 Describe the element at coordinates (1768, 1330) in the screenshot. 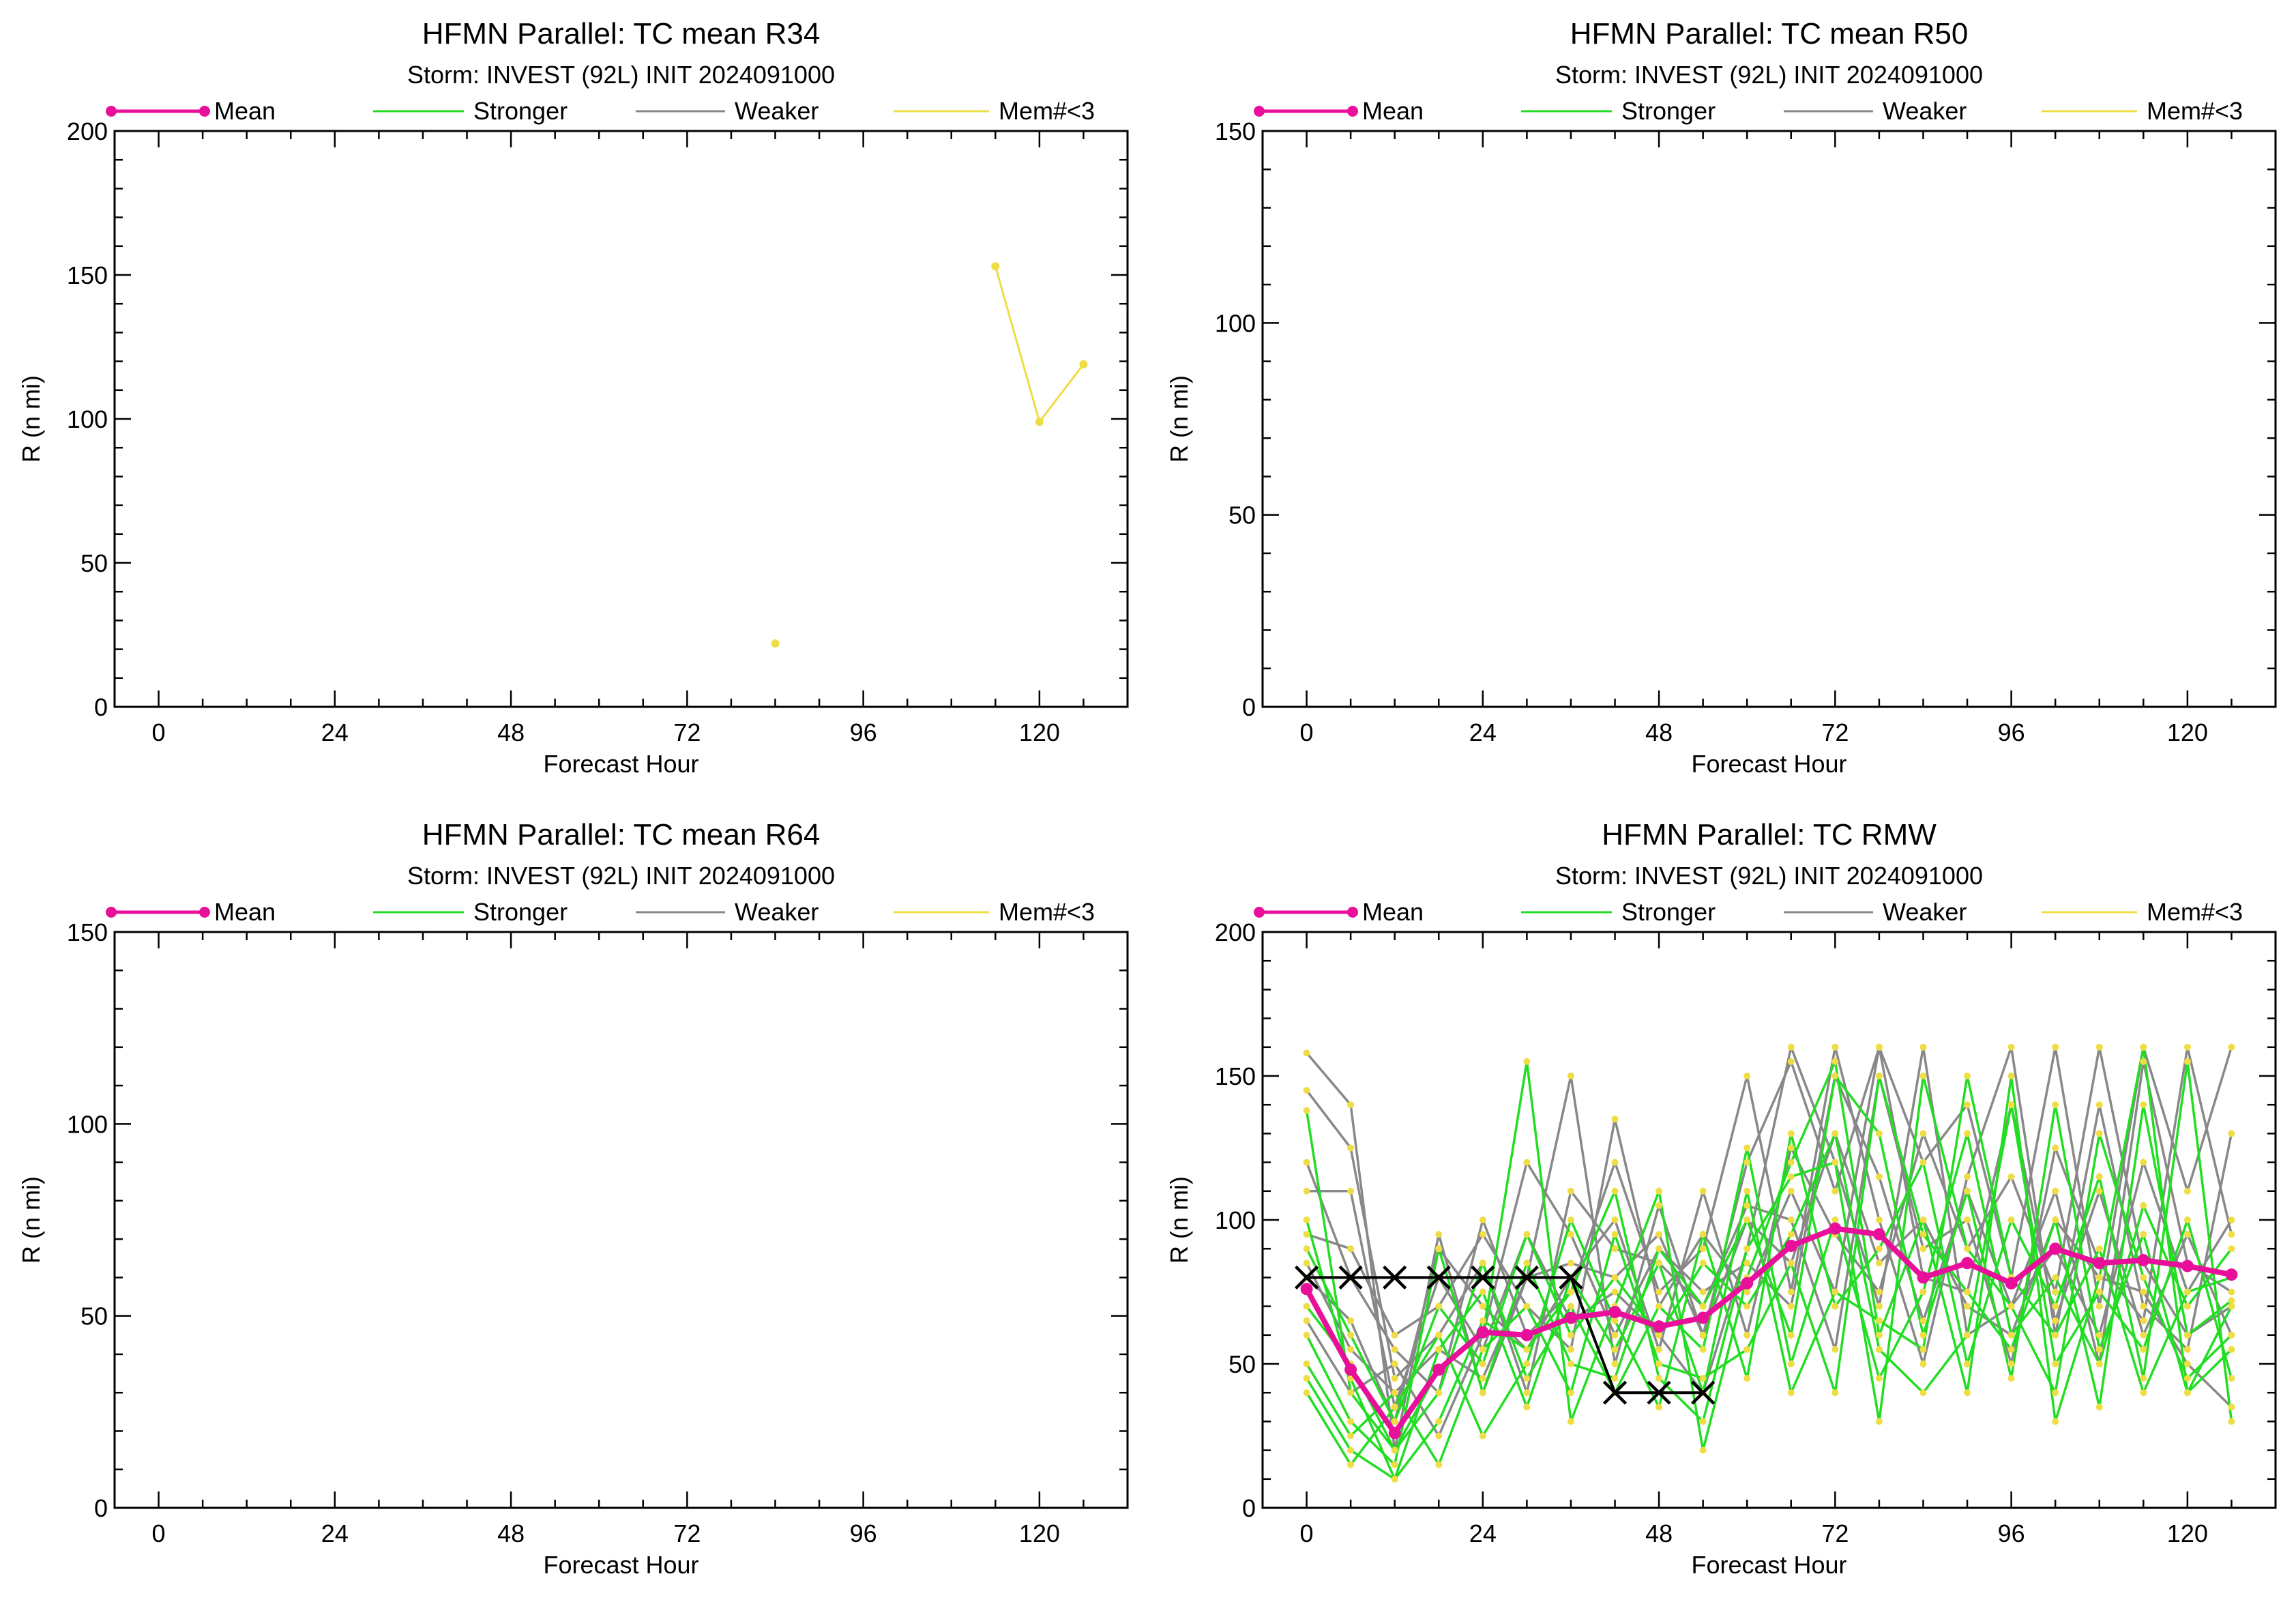

I see `mean-line` at that location.